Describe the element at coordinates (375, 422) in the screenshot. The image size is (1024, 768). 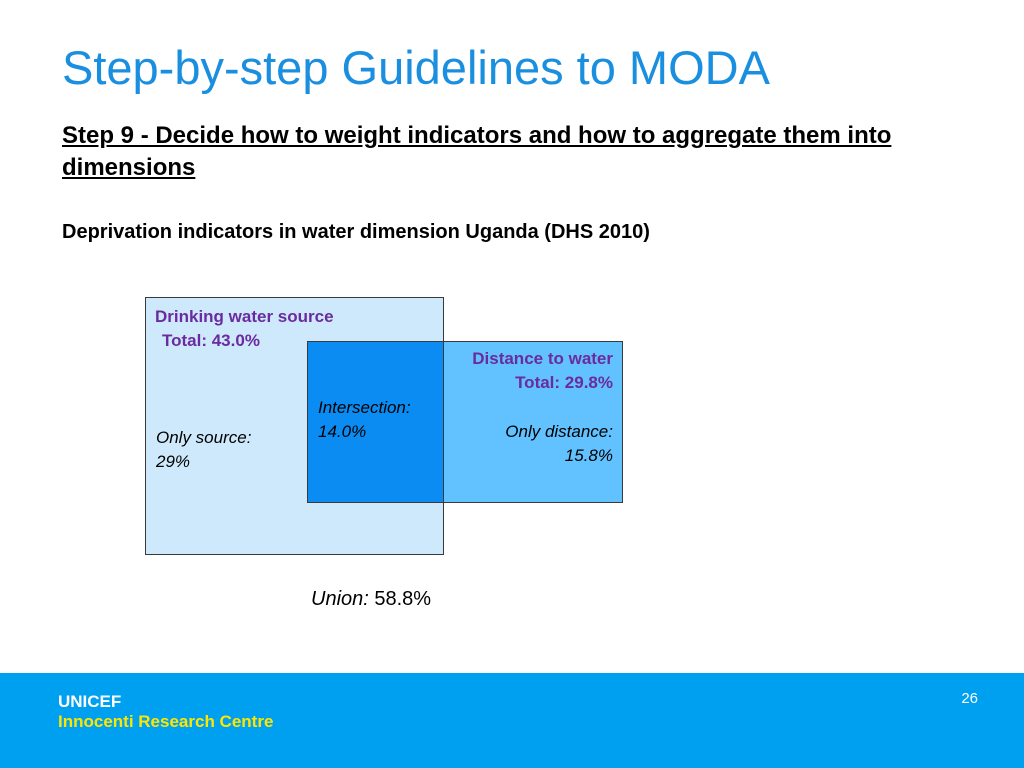
I see `intersection-box` at that location.